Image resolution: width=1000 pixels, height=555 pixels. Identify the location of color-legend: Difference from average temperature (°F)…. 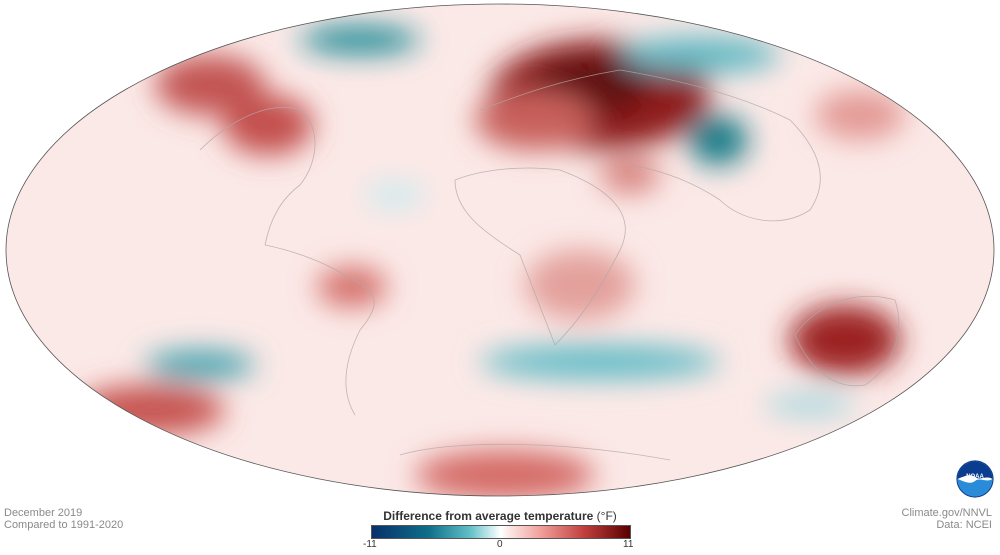
(500, 530).